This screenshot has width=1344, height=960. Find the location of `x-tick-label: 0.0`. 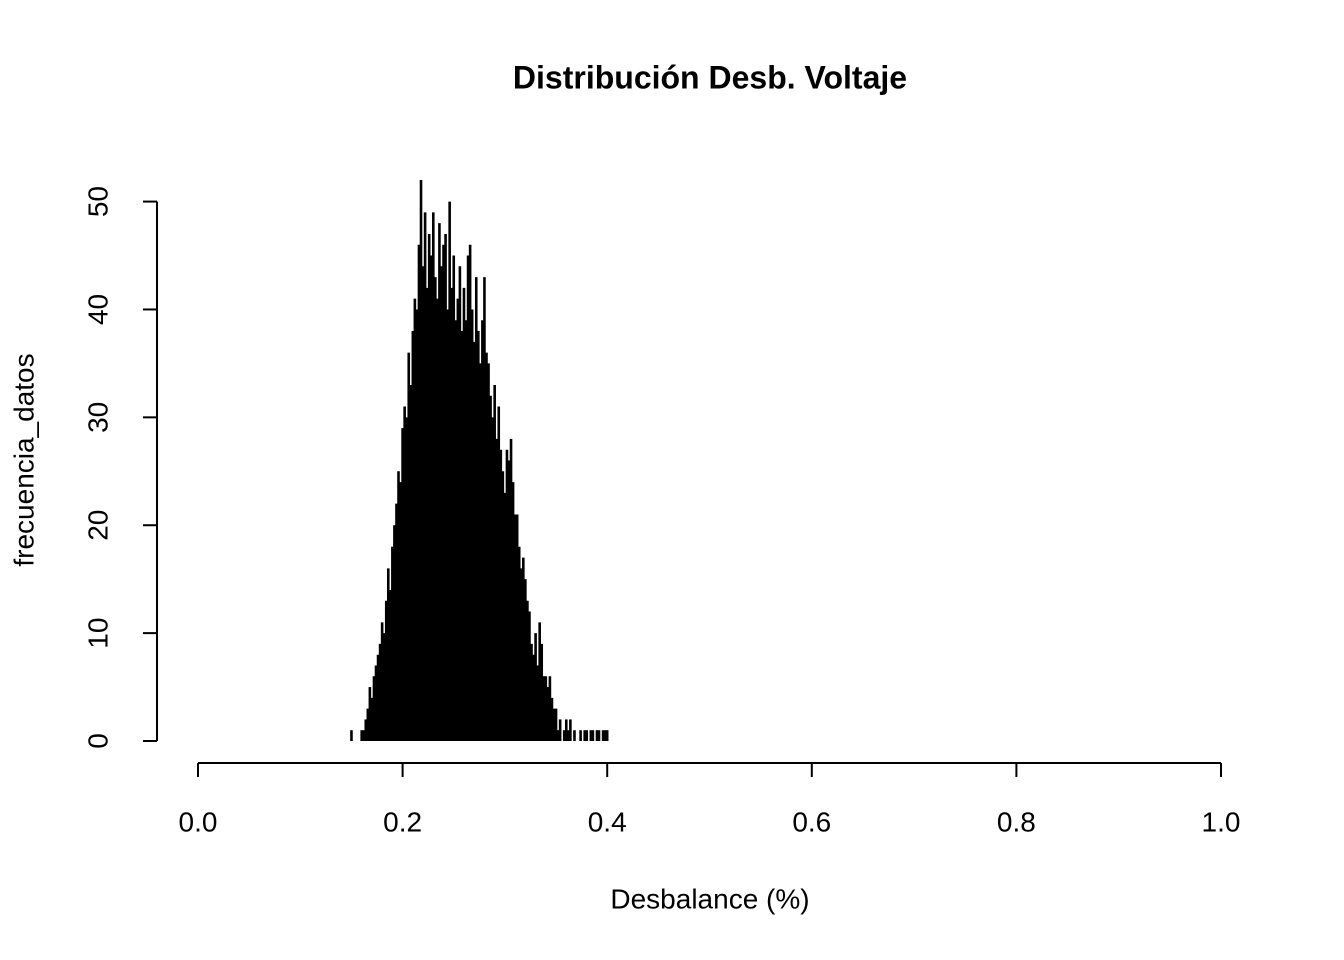

x-tick-label: 0.0 is located at coordinates (198, 821).